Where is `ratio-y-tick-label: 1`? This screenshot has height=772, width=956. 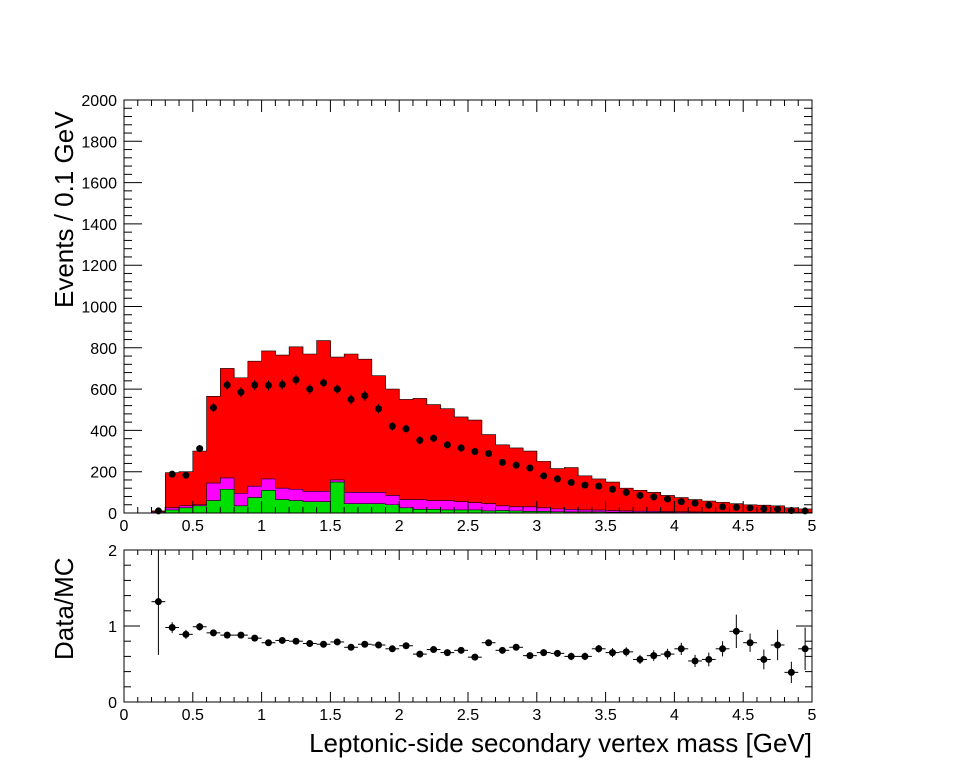 ratio-y-tick-label: 1 is located at coordinates (112, 627).